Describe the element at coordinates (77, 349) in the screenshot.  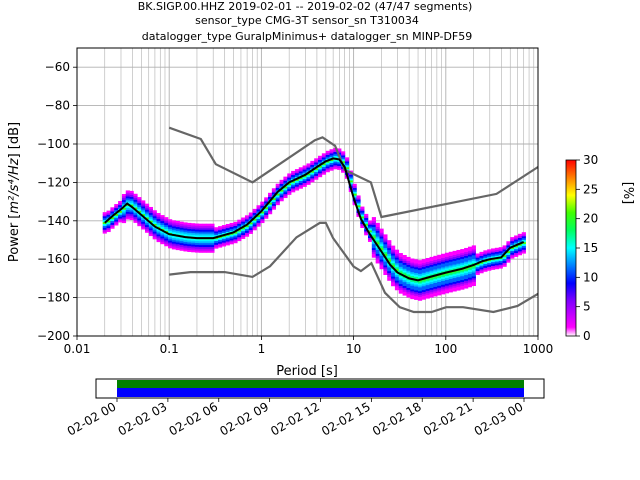
I see `x-tick-label: 0.01` at that location.